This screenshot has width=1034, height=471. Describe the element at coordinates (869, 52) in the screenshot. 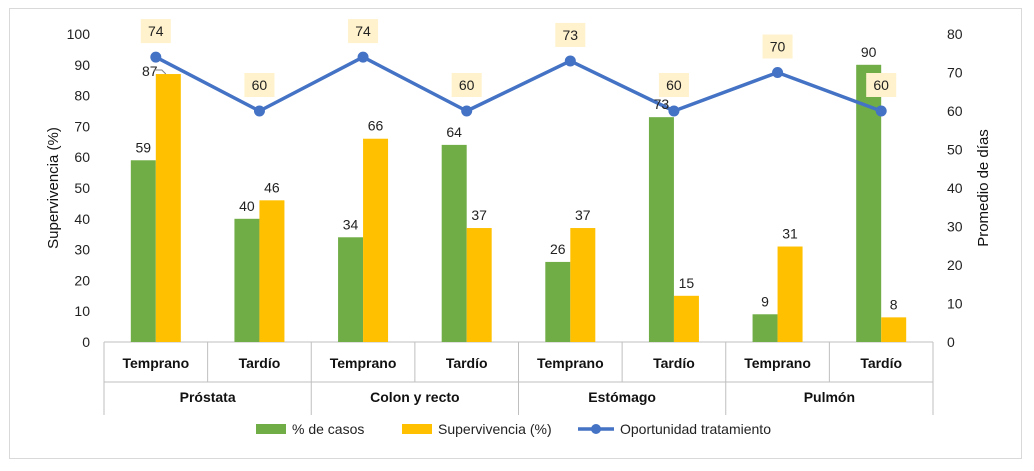

I see `bar-label-0-7: 90` at that location.